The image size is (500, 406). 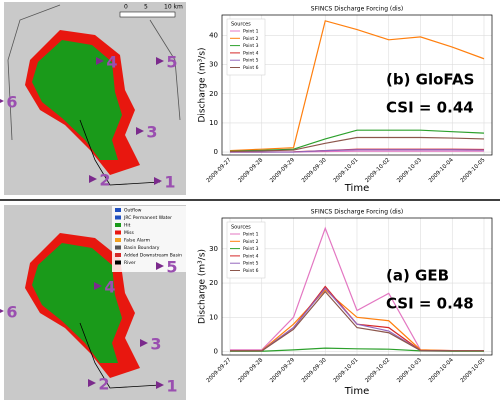 I want to click on point-label: 4, so click(x=109, y=287).